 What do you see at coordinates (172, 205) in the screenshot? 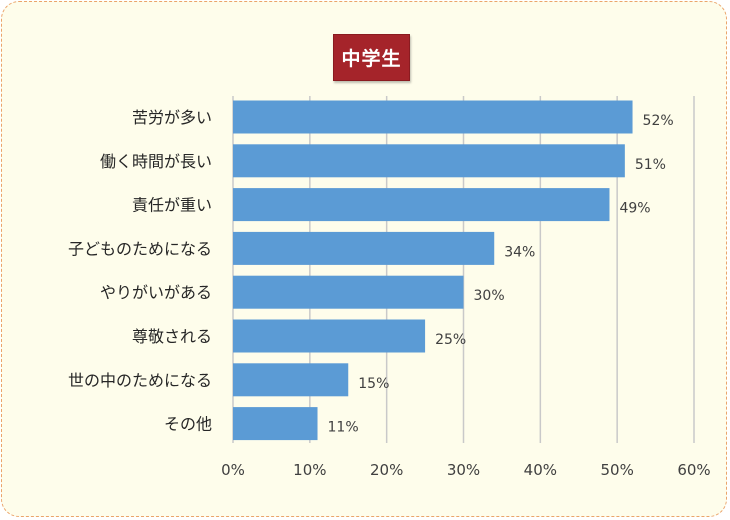
I see `category-label: 責任が重い` at bounding box center [172, 205].